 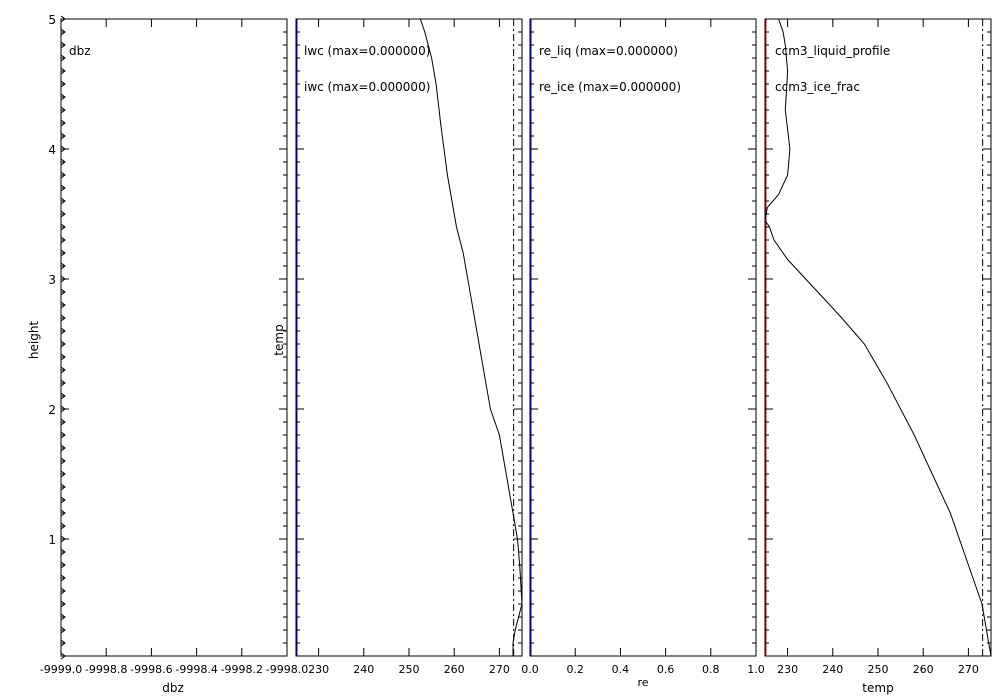 I want to click on x-tick-label: 0.4, so click(x=621, y=669).